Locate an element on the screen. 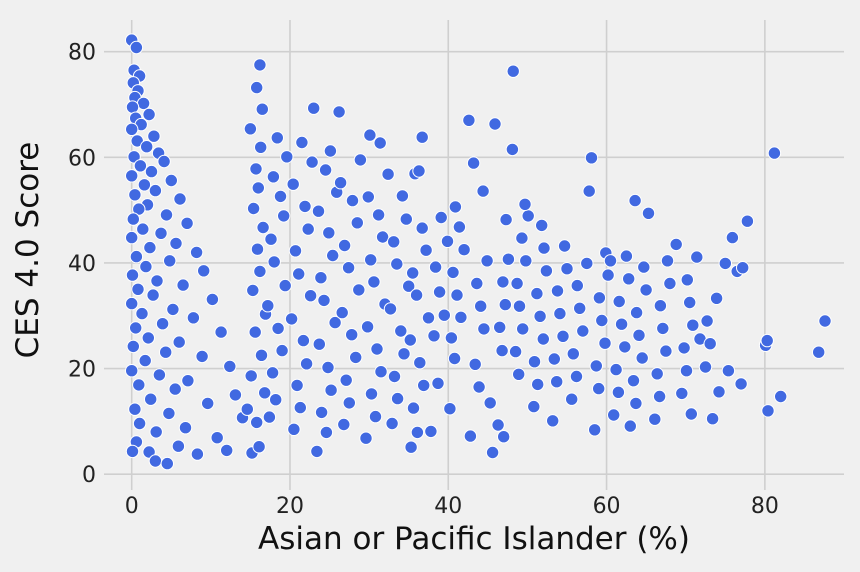 The height and width of the screenshot is (572, 860). x-axis-label: Asian or Pacific Islander (%) is located at coordinates (474, 539).